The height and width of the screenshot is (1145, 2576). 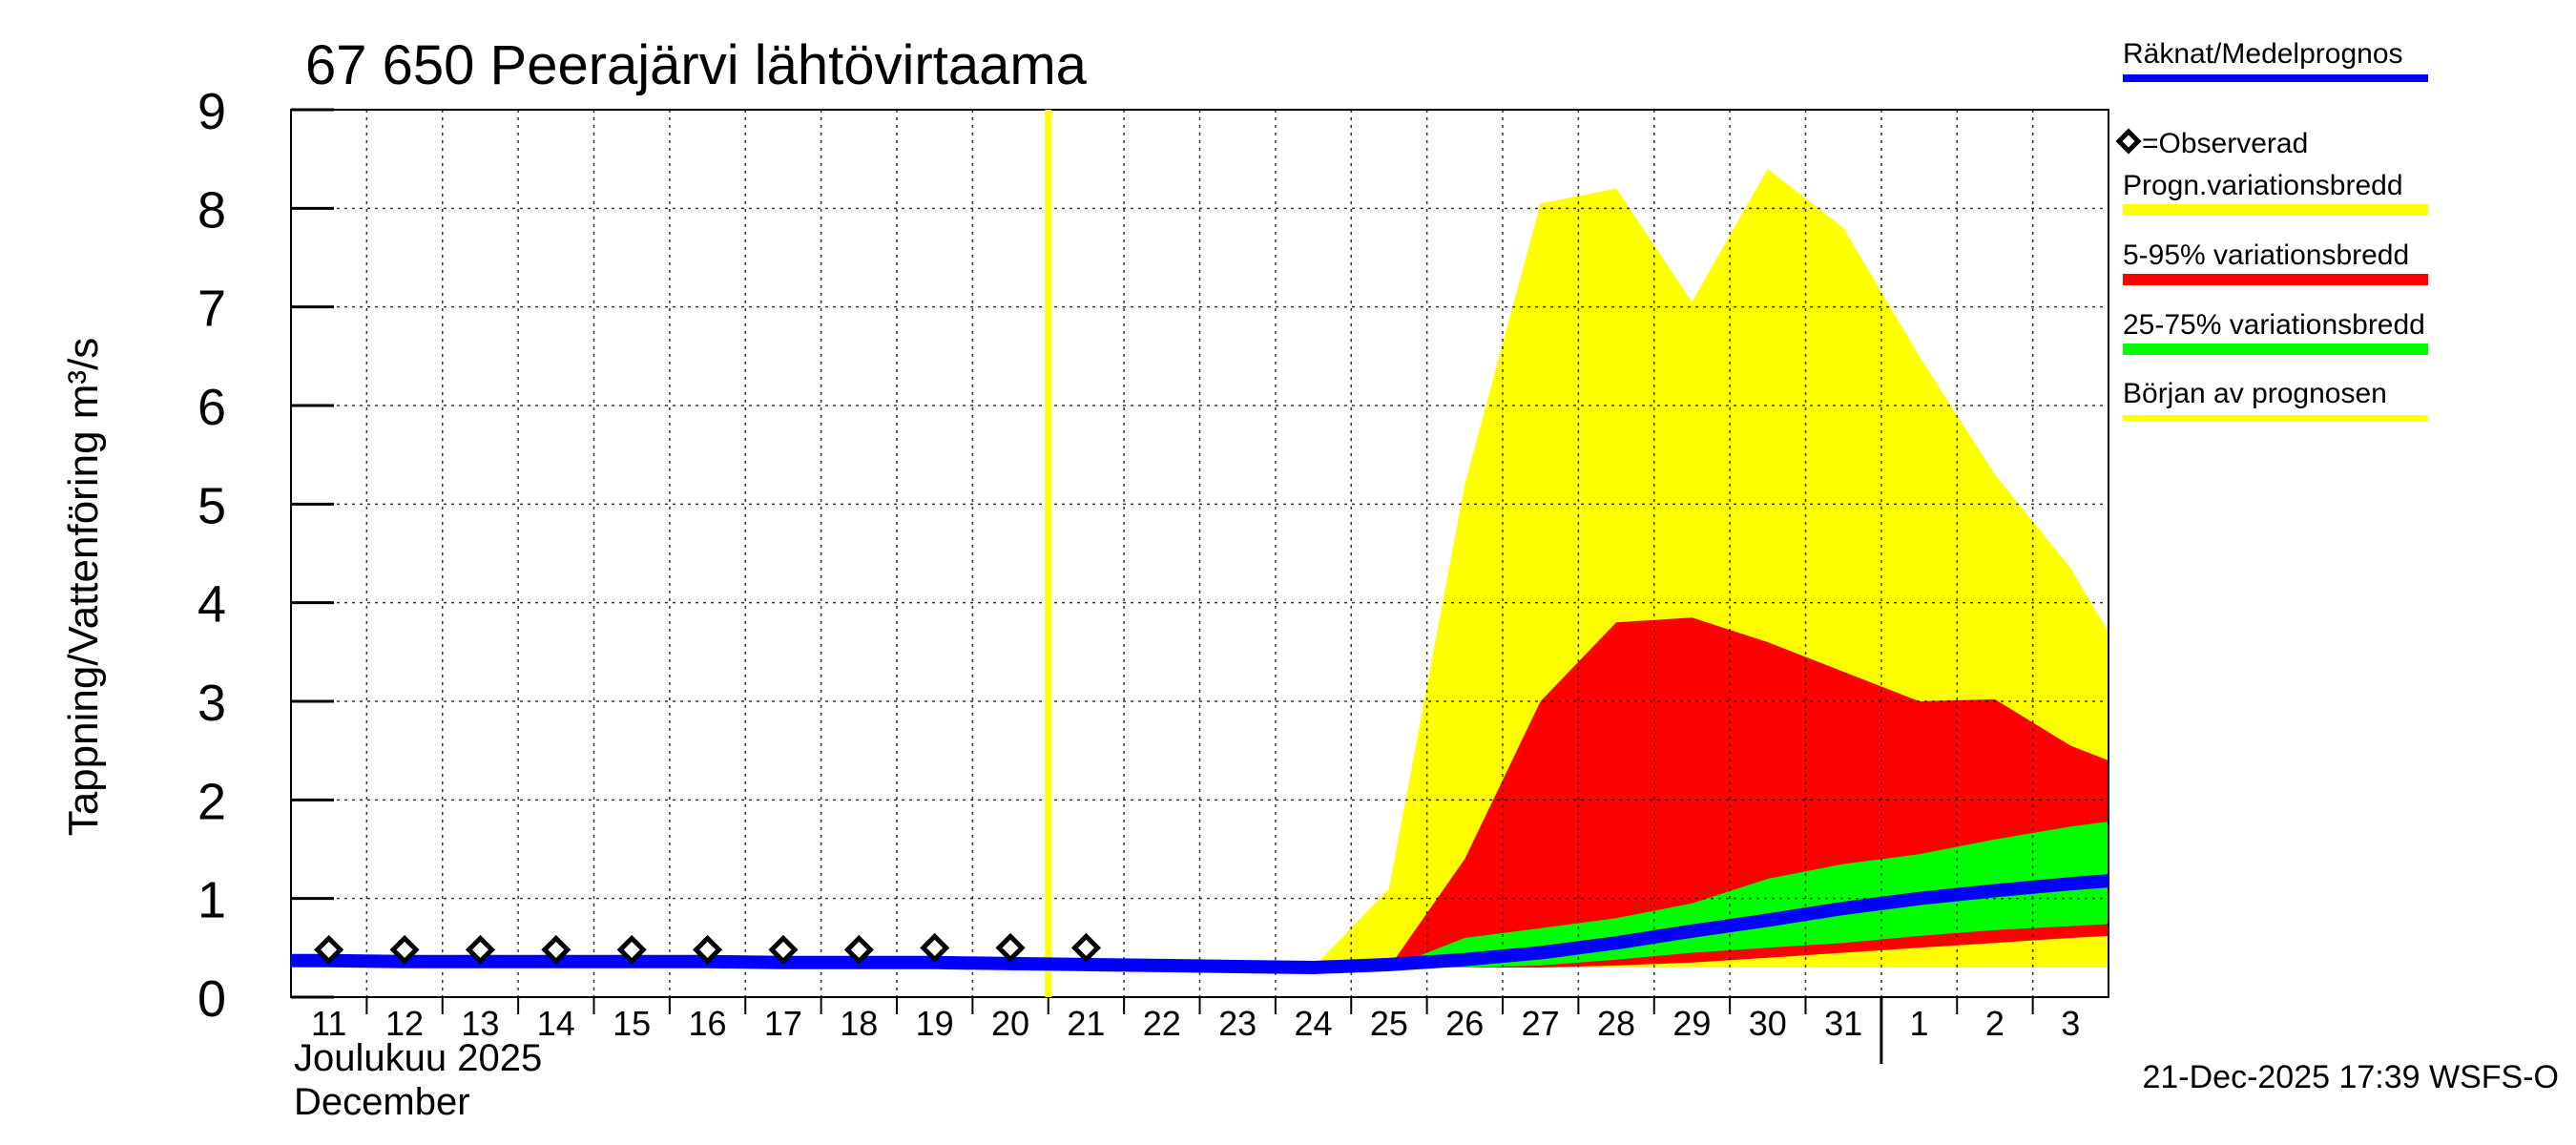 What do you see at coordinates (1464, 1023) in the screenshot?
I see `x-tick-label: 26` at bounding box center [1464, 1023].